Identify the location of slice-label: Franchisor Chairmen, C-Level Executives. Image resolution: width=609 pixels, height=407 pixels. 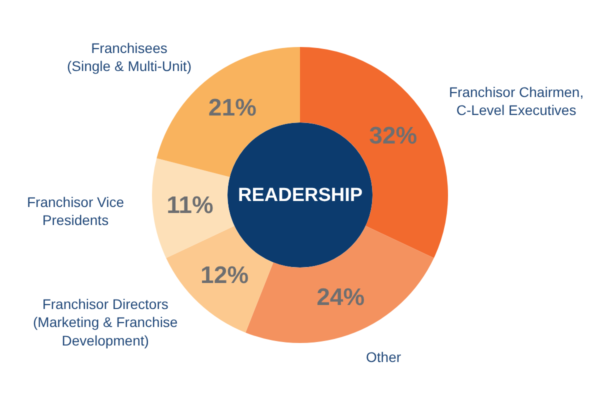
(516, 101).